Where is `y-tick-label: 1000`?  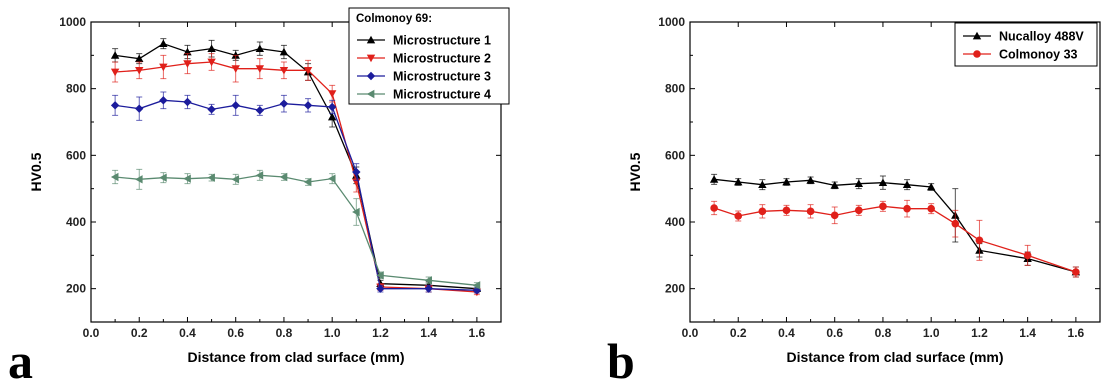 y-tick-label: 1000 is located at coordinates (72, 22).